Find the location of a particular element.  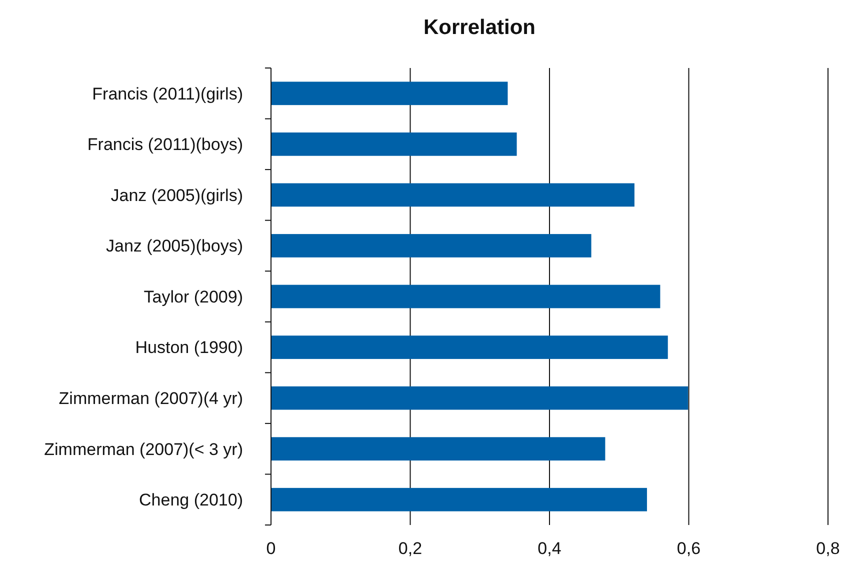

y-tick-label: Taylor (2009) is located at coordinates (193, 296).